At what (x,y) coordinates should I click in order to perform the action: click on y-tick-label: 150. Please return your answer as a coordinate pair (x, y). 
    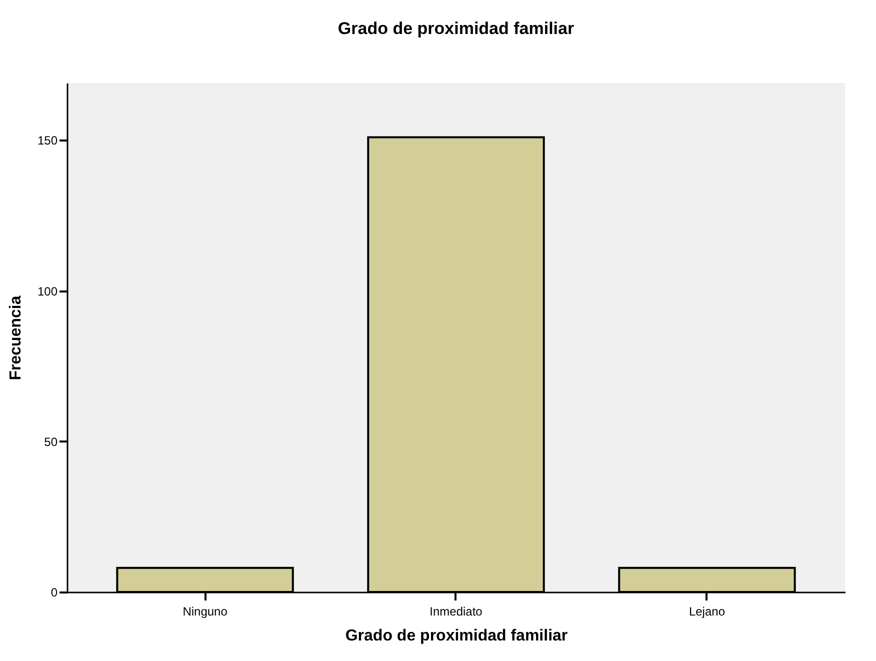
    Looking at the image, I should click on (47, 141).